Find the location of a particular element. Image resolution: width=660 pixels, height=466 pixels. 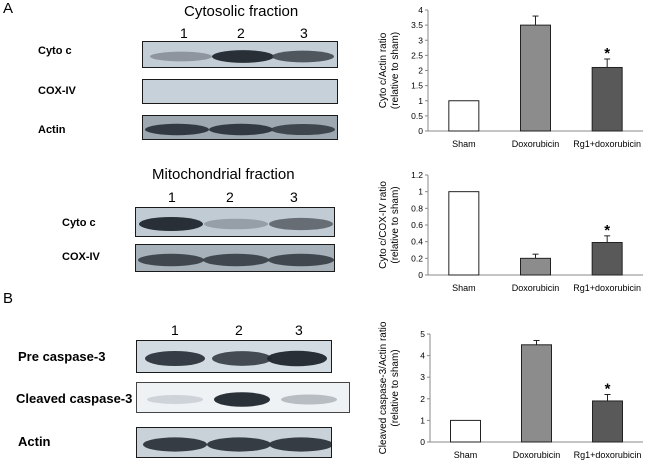

chart-cleaved-caspase-actin-category-label-1: Sham is located at coordinates (466, 455).